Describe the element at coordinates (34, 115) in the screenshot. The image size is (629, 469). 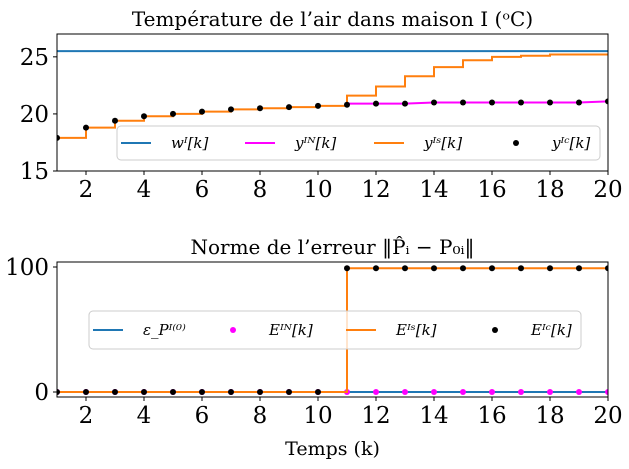
I see `y-tick-label: 20` at that location.